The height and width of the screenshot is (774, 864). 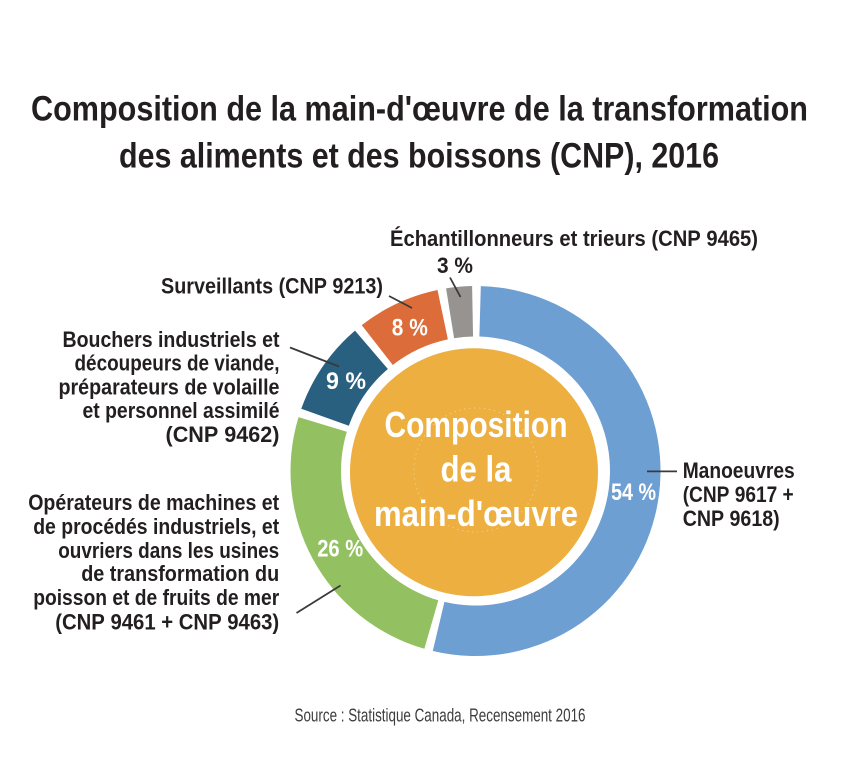 I want to click on svg-text: Bouchers industriels et, so click(x=172, y=339).